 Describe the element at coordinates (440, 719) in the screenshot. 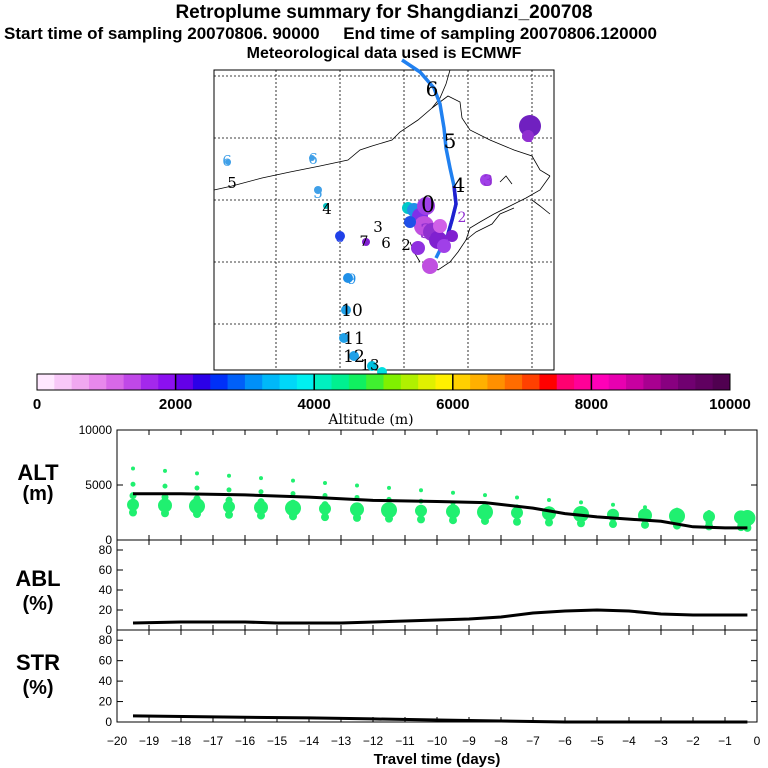

I see `str-line` at that location.